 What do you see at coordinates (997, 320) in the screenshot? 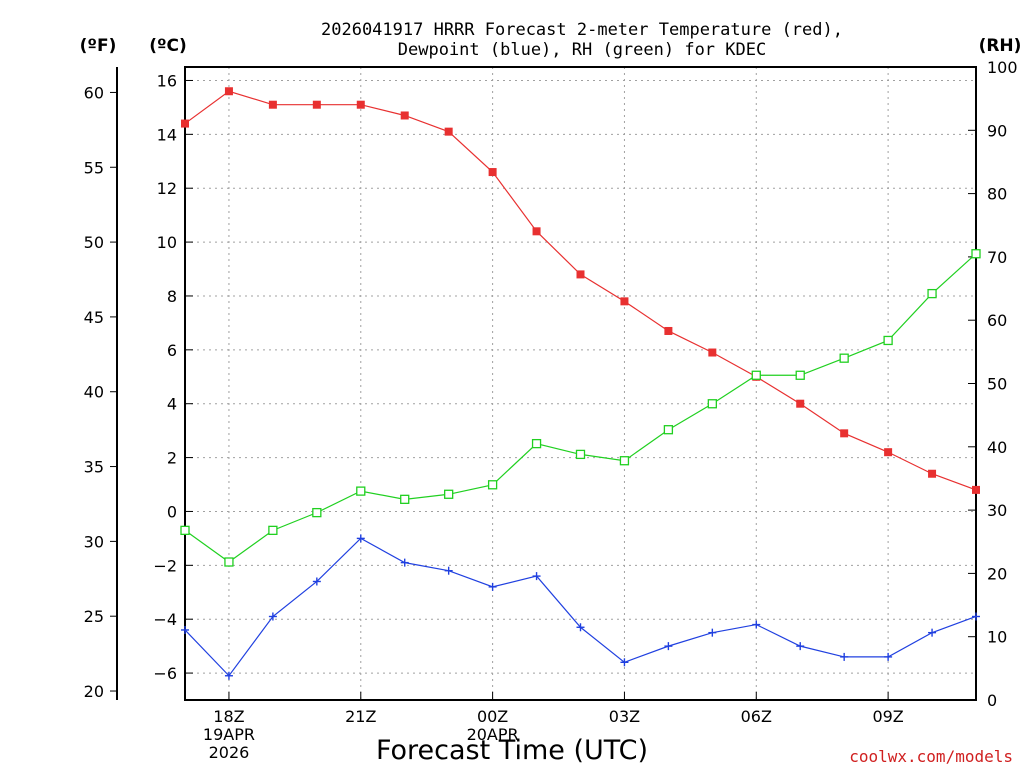
I see `rh-tick-label: 60` at bounding box center [997, 320].